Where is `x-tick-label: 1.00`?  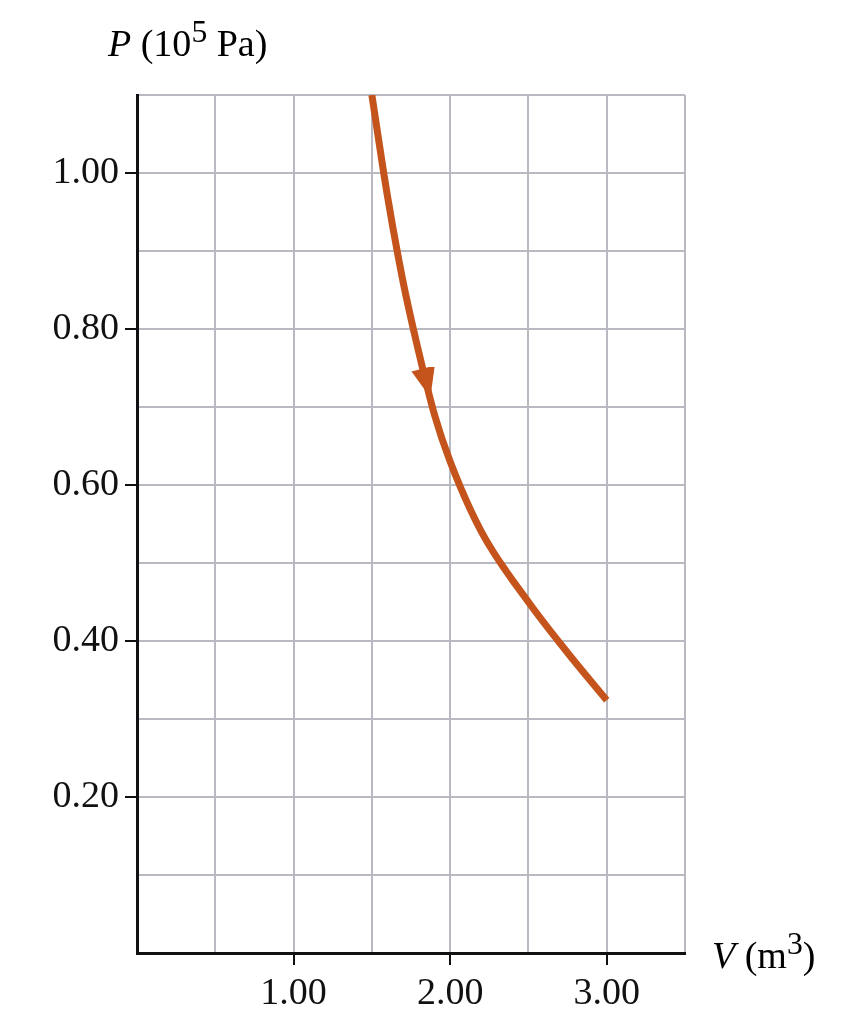 x-tick-label: 1.00 is located at coordinates (293, 990).